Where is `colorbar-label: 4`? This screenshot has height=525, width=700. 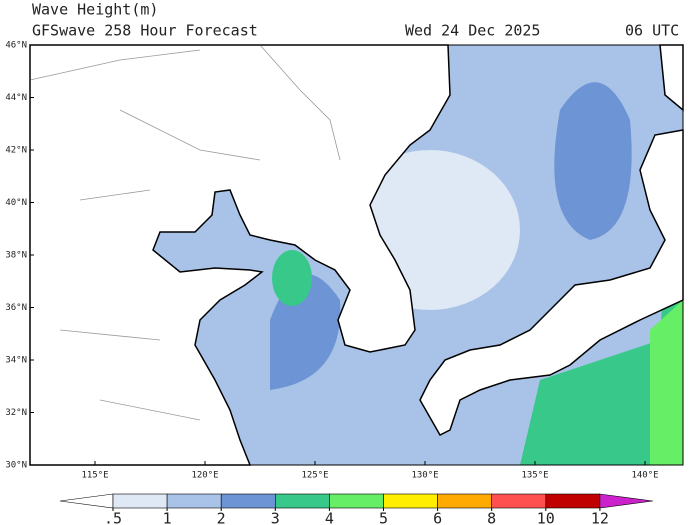 colorbar-label: 4 is located at coordinates (329, 517).